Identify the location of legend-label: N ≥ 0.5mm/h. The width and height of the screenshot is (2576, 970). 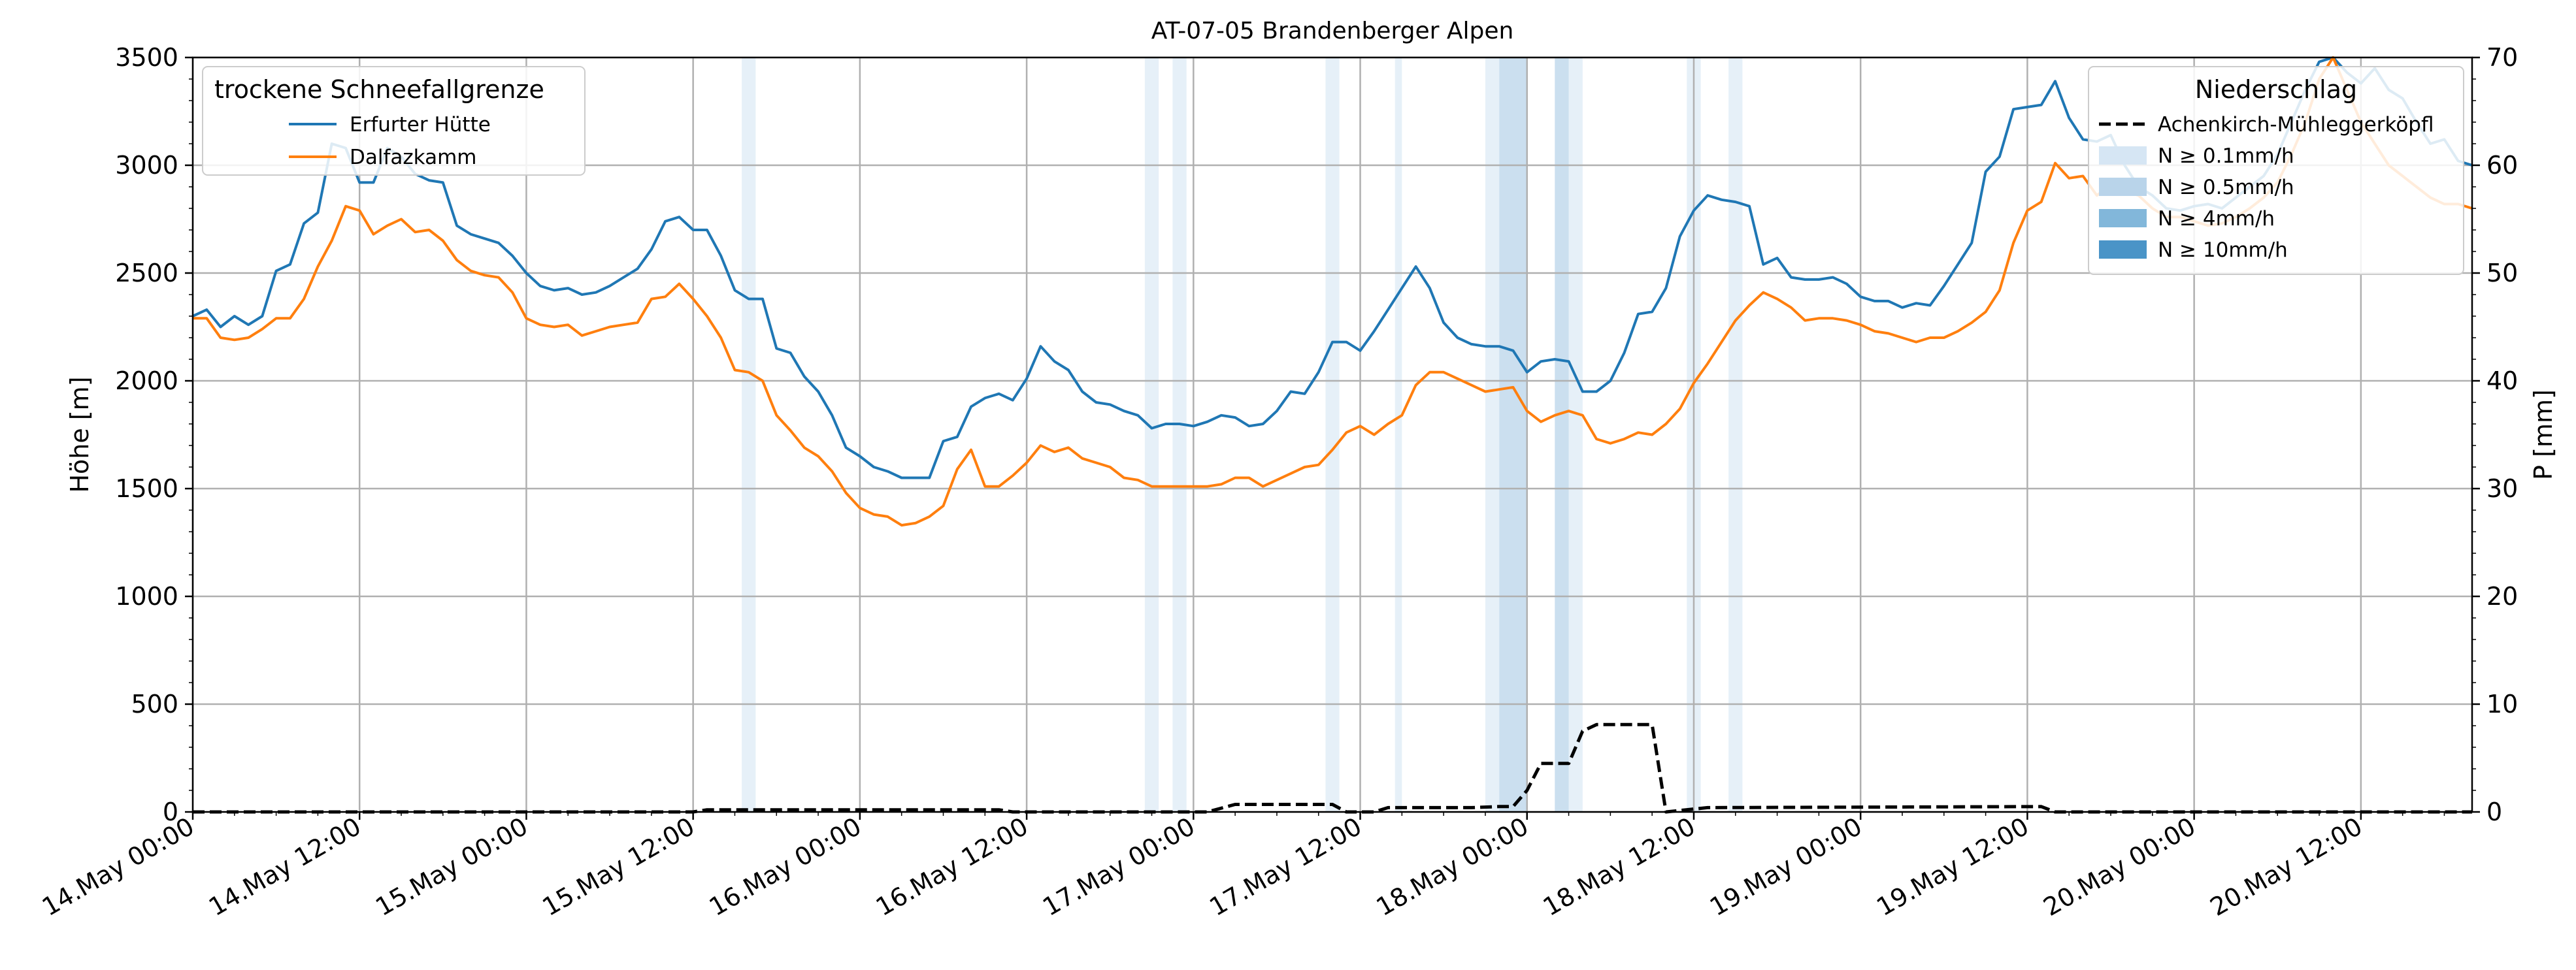
(2226, 187).